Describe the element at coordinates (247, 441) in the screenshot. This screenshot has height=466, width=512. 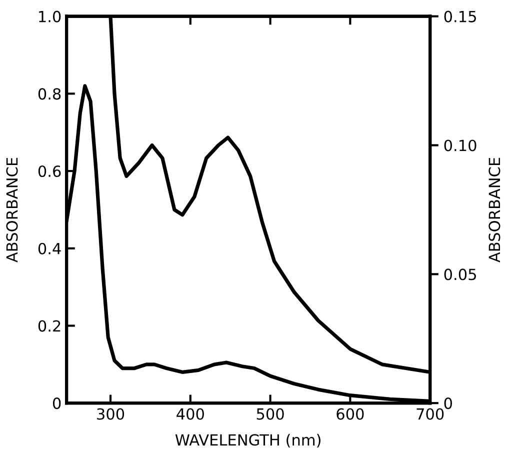
I see `x-axis-title: WAVELENGTH (nm)` at that location.